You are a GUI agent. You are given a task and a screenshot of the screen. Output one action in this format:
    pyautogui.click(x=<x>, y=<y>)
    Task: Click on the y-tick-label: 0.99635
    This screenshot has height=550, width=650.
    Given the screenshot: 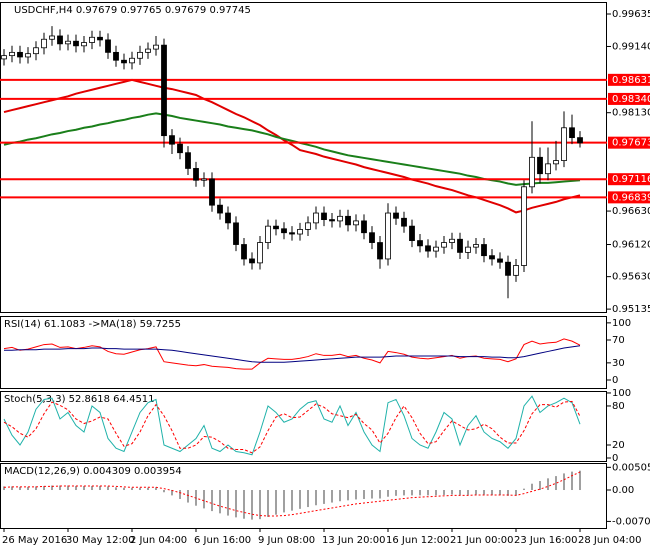 What is the action you would take?
    pyautogui.click(x=631, y=14)
    